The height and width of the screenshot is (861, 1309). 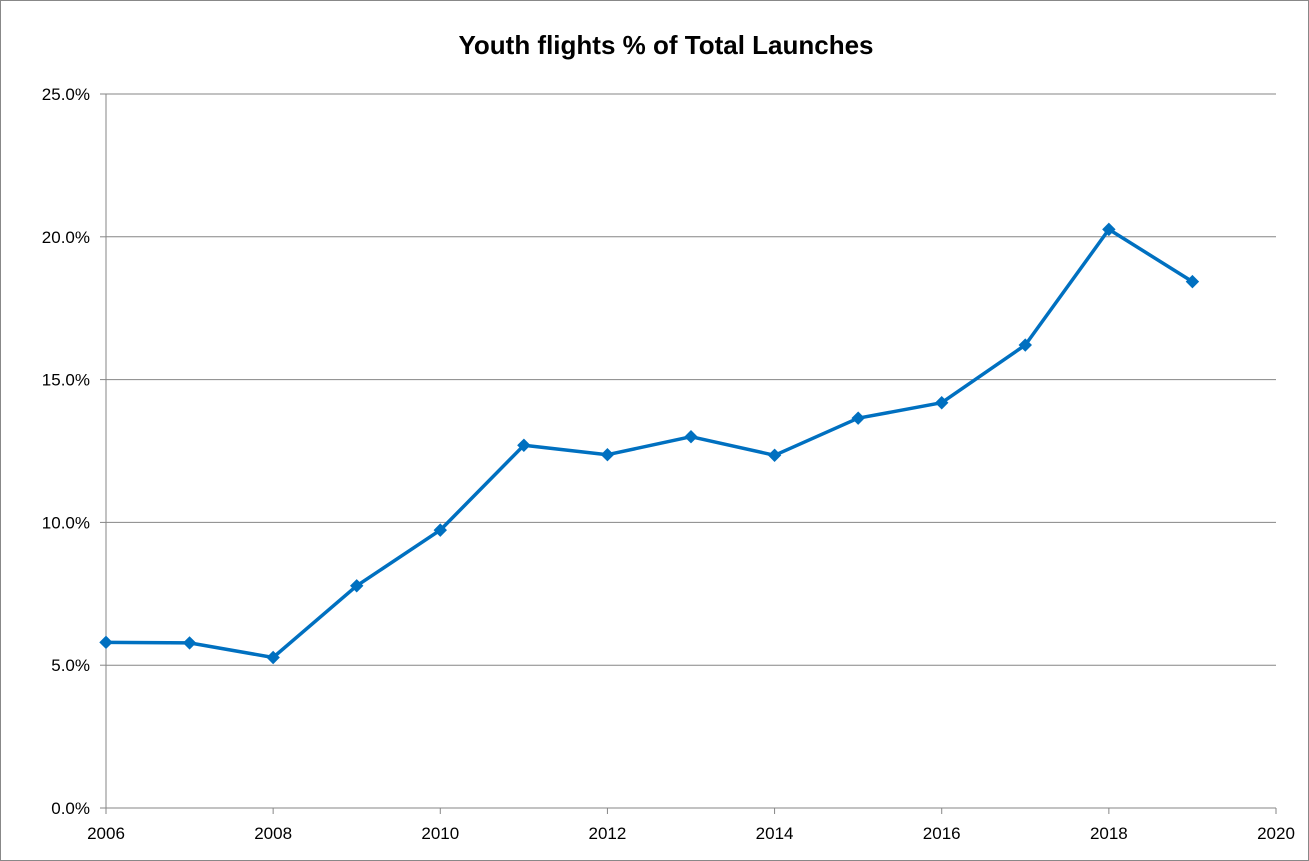 What do you see at coordinates (66, 94) in the screenshot?
I see `y-tick-label: 25.0%` at bounding box center [66, 94].